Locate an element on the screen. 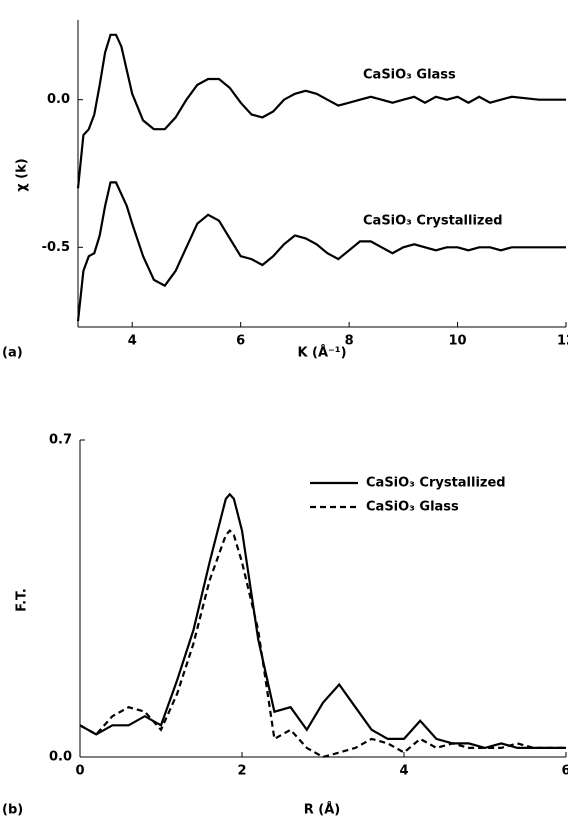  series-label: CaSiO₃ Crystallized is located at coordinates (433, 221).